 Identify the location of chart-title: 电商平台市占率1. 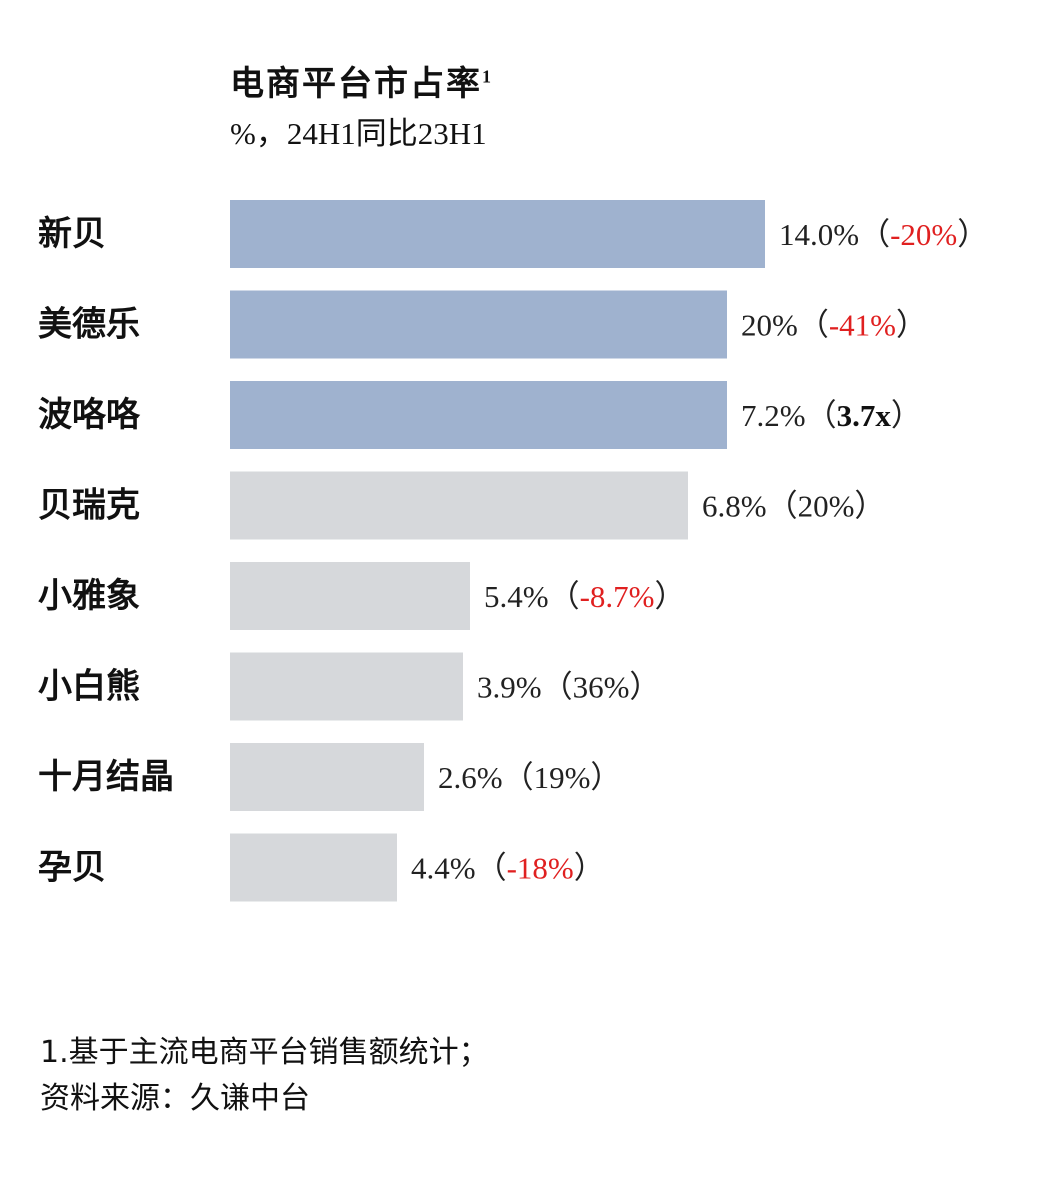
(361, 84).